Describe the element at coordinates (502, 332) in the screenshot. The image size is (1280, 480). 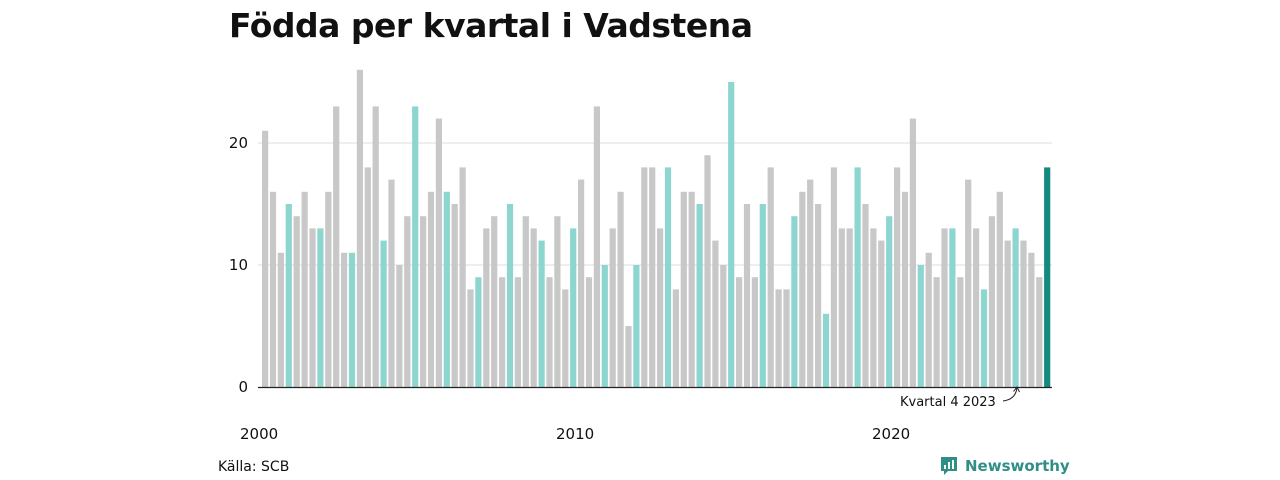
I see `bar-2007-q3` at that location.